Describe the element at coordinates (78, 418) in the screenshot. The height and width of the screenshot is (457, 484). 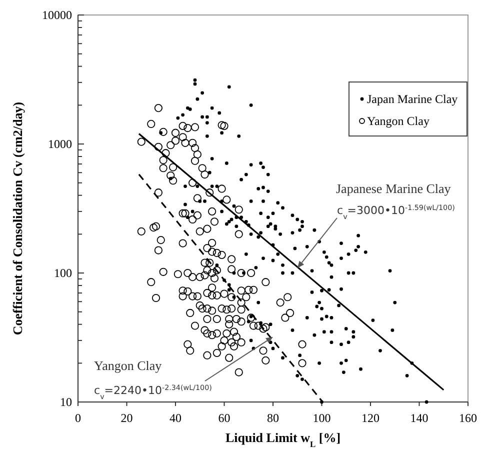
I see `x-tick-label: 0` at that location.